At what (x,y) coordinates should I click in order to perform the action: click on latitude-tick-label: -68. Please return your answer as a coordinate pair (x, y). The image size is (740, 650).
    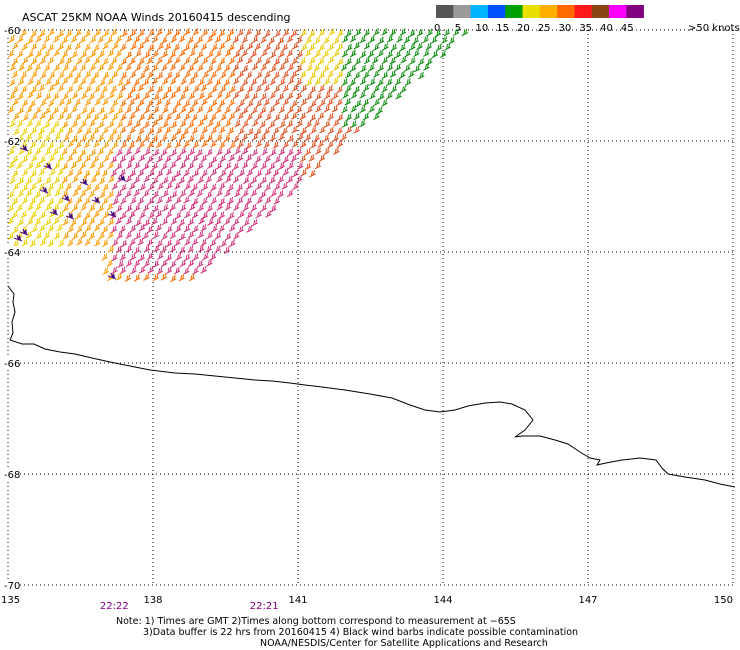
    Looking at the image, I should click on (12, 475).